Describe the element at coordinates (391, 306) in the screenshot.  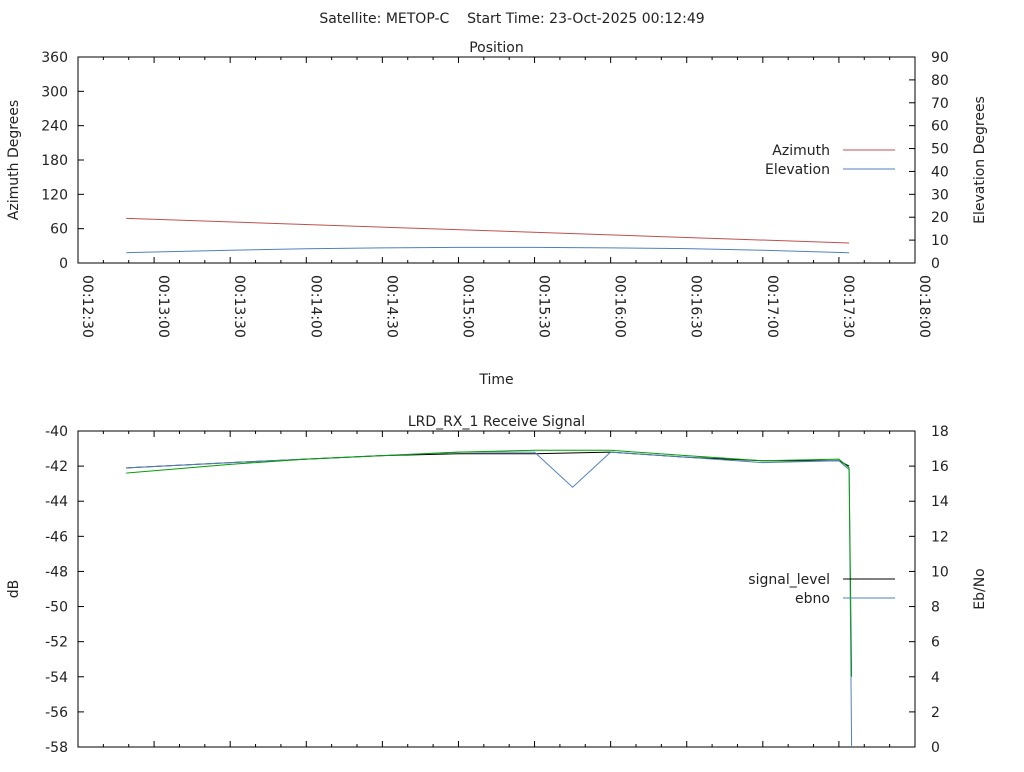
I see `x-tick-label: 00:14:30` at that location.